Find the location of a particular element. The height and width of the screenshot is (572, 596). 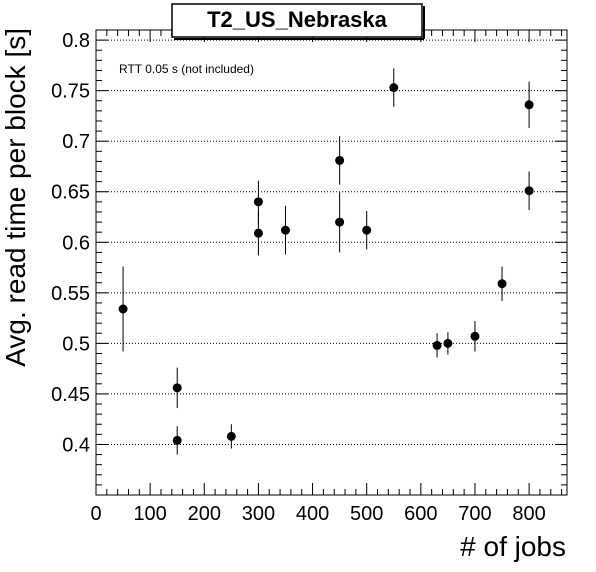

y-tick-label: 0.6 is located at coordinates (76, 243).